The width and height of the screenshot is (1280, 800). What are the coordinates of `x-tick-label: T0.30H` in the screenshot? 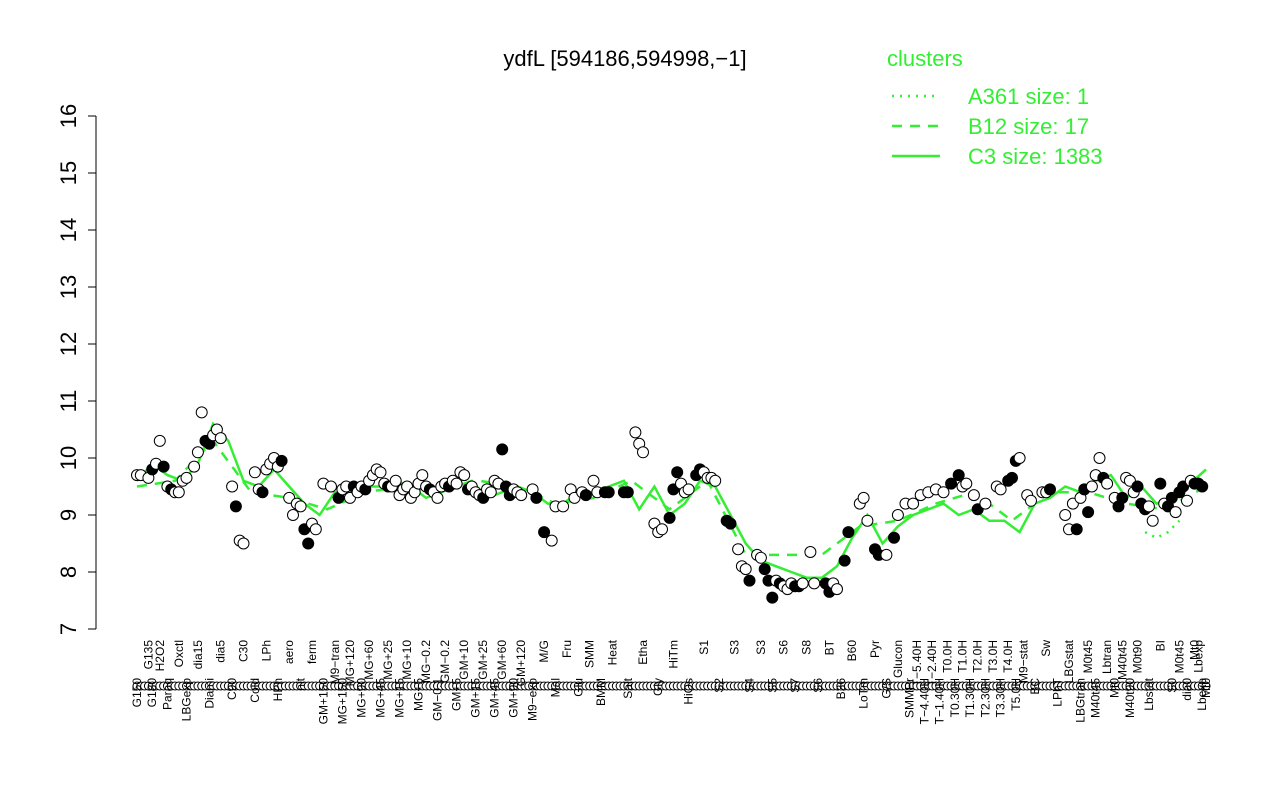 It's located at (955, 697).